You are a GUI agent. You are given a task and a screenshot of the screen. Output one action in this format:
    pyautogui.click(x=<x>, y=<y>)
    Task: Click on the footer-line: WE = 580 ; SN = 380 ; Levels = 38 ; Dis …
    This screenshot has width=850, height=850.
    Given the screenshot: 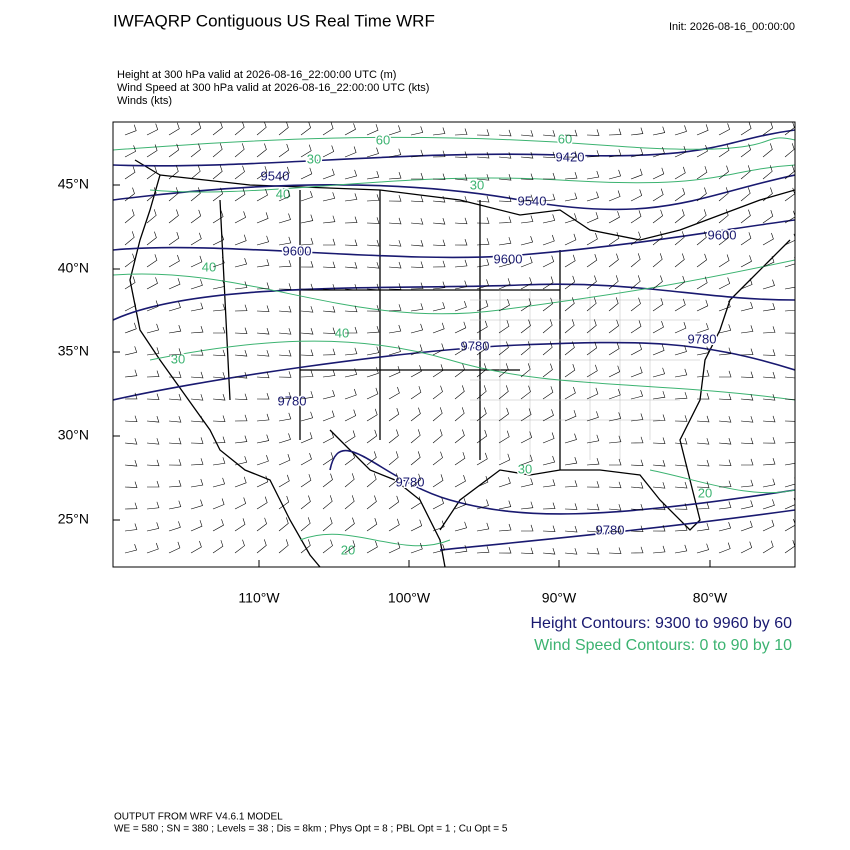 What is the action you would take?
    pyautogui.click(x=311, y=829)
    